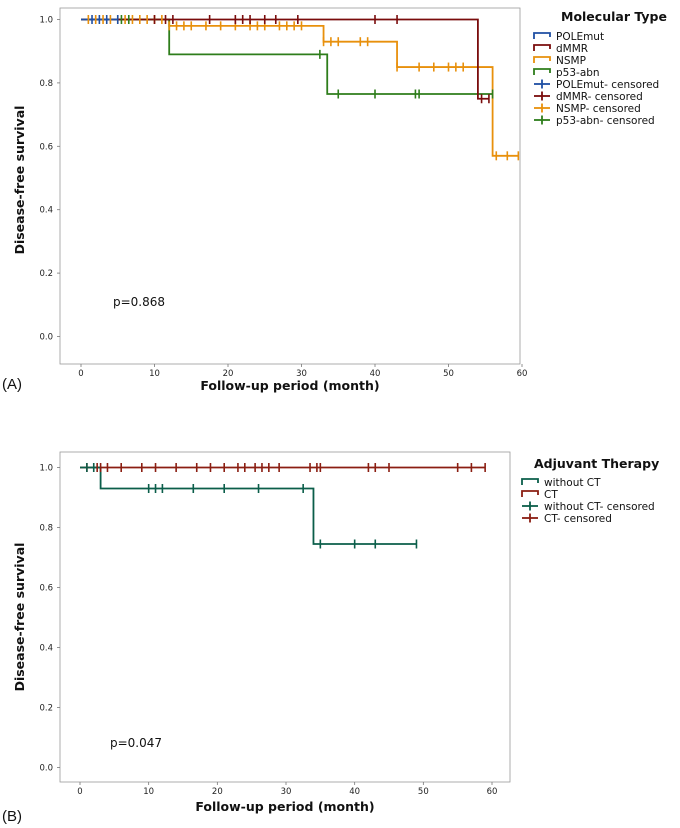 This screenshot has width=680, height=828. Describe the element at coordinates (596, 463) in the screenshot. I see `legend-title-b: Adjuvant Therapy` at that location.